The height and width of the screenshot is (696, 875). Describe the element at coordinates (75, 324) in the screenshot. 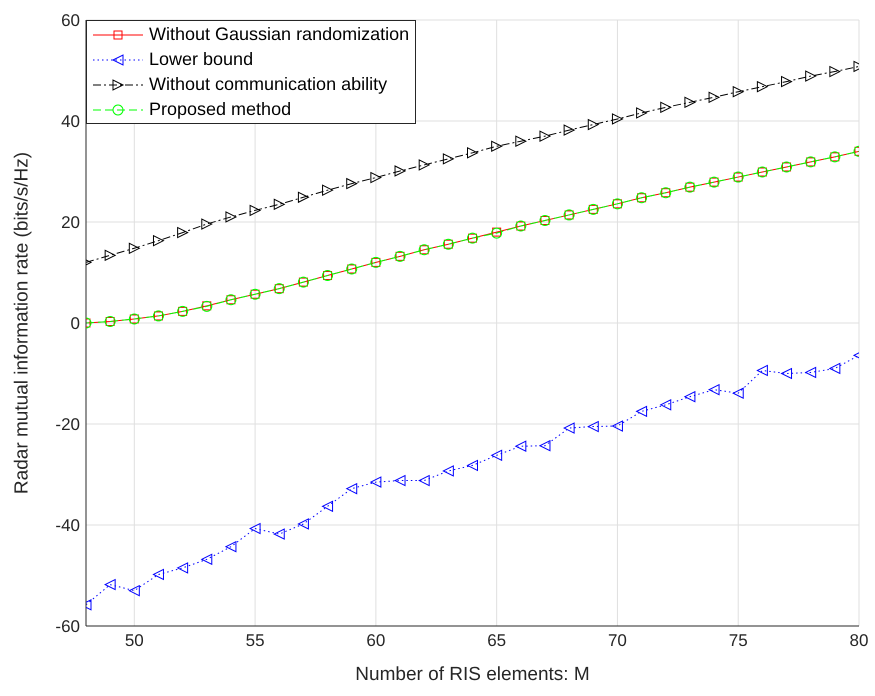

I see `y-tick-label: 0` at that location.